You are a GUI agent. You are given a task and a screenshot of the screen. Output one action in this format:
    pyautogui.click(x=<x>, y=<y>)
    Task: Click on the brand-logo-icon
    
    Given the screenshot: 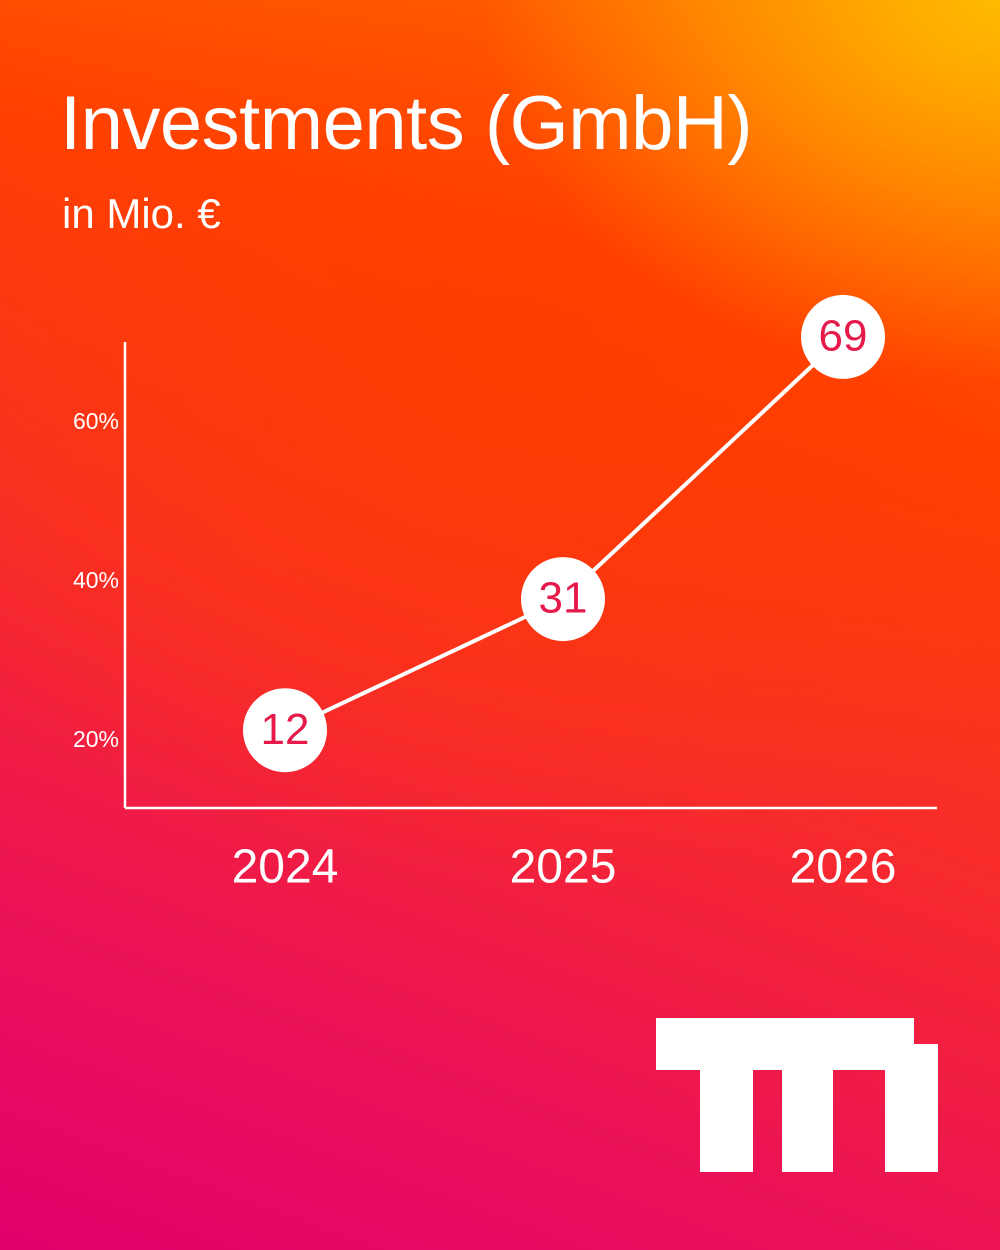 What is the action you would take?
    pyautogui.click(x=797, y=1095)
    